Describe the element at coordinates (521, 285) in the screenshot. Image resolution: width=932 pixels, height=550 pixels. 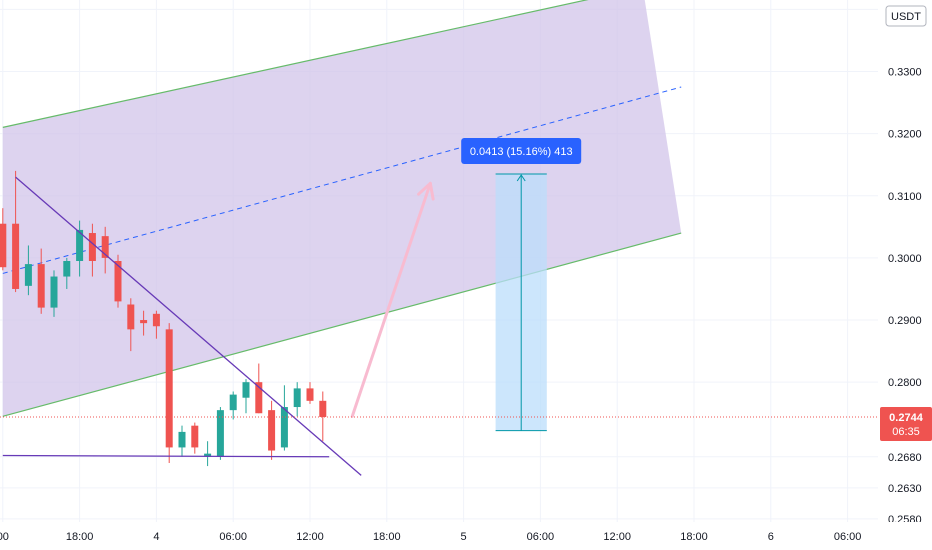
I see `price-range-measure: 0.0413 (15.16%) 413` at that location.